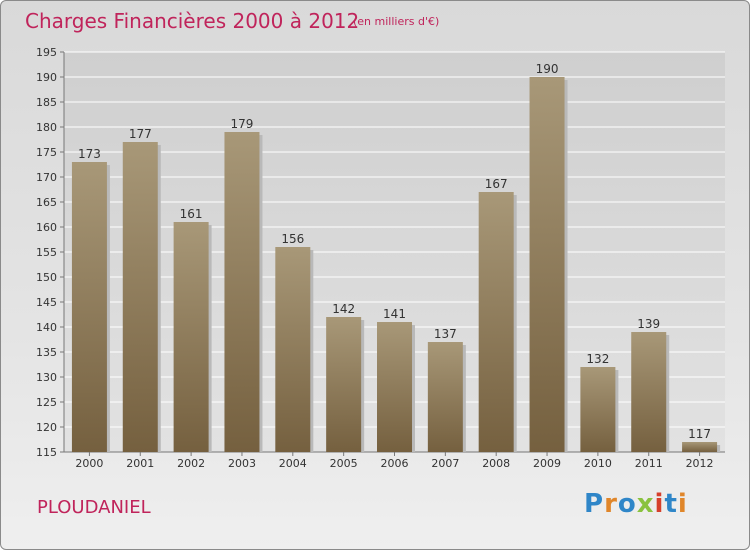  I want to click on x-tick-label: 2010, so click(598, 463).